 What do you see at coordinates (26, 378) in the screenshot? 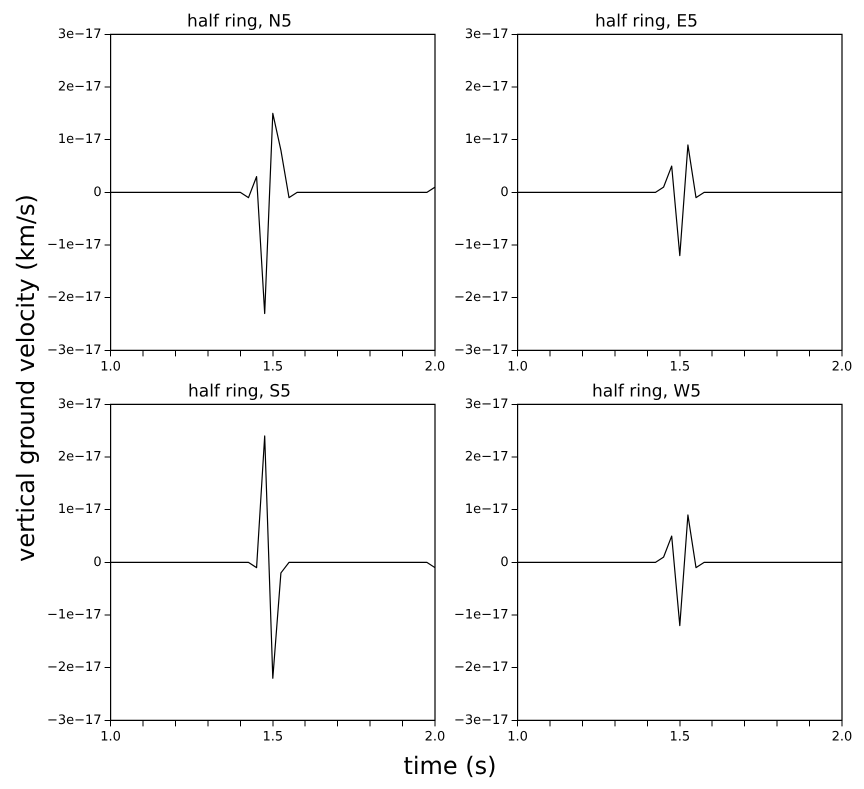
I see `y-axis-title: vertical ground velocity (km/s)` at bounding box center [26, 378].